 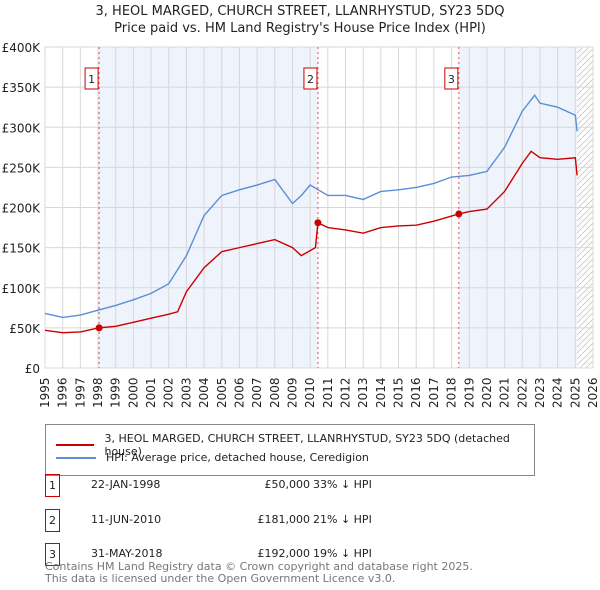 I want to click on x-tick-label: 2006, so click(x=239, y=392).